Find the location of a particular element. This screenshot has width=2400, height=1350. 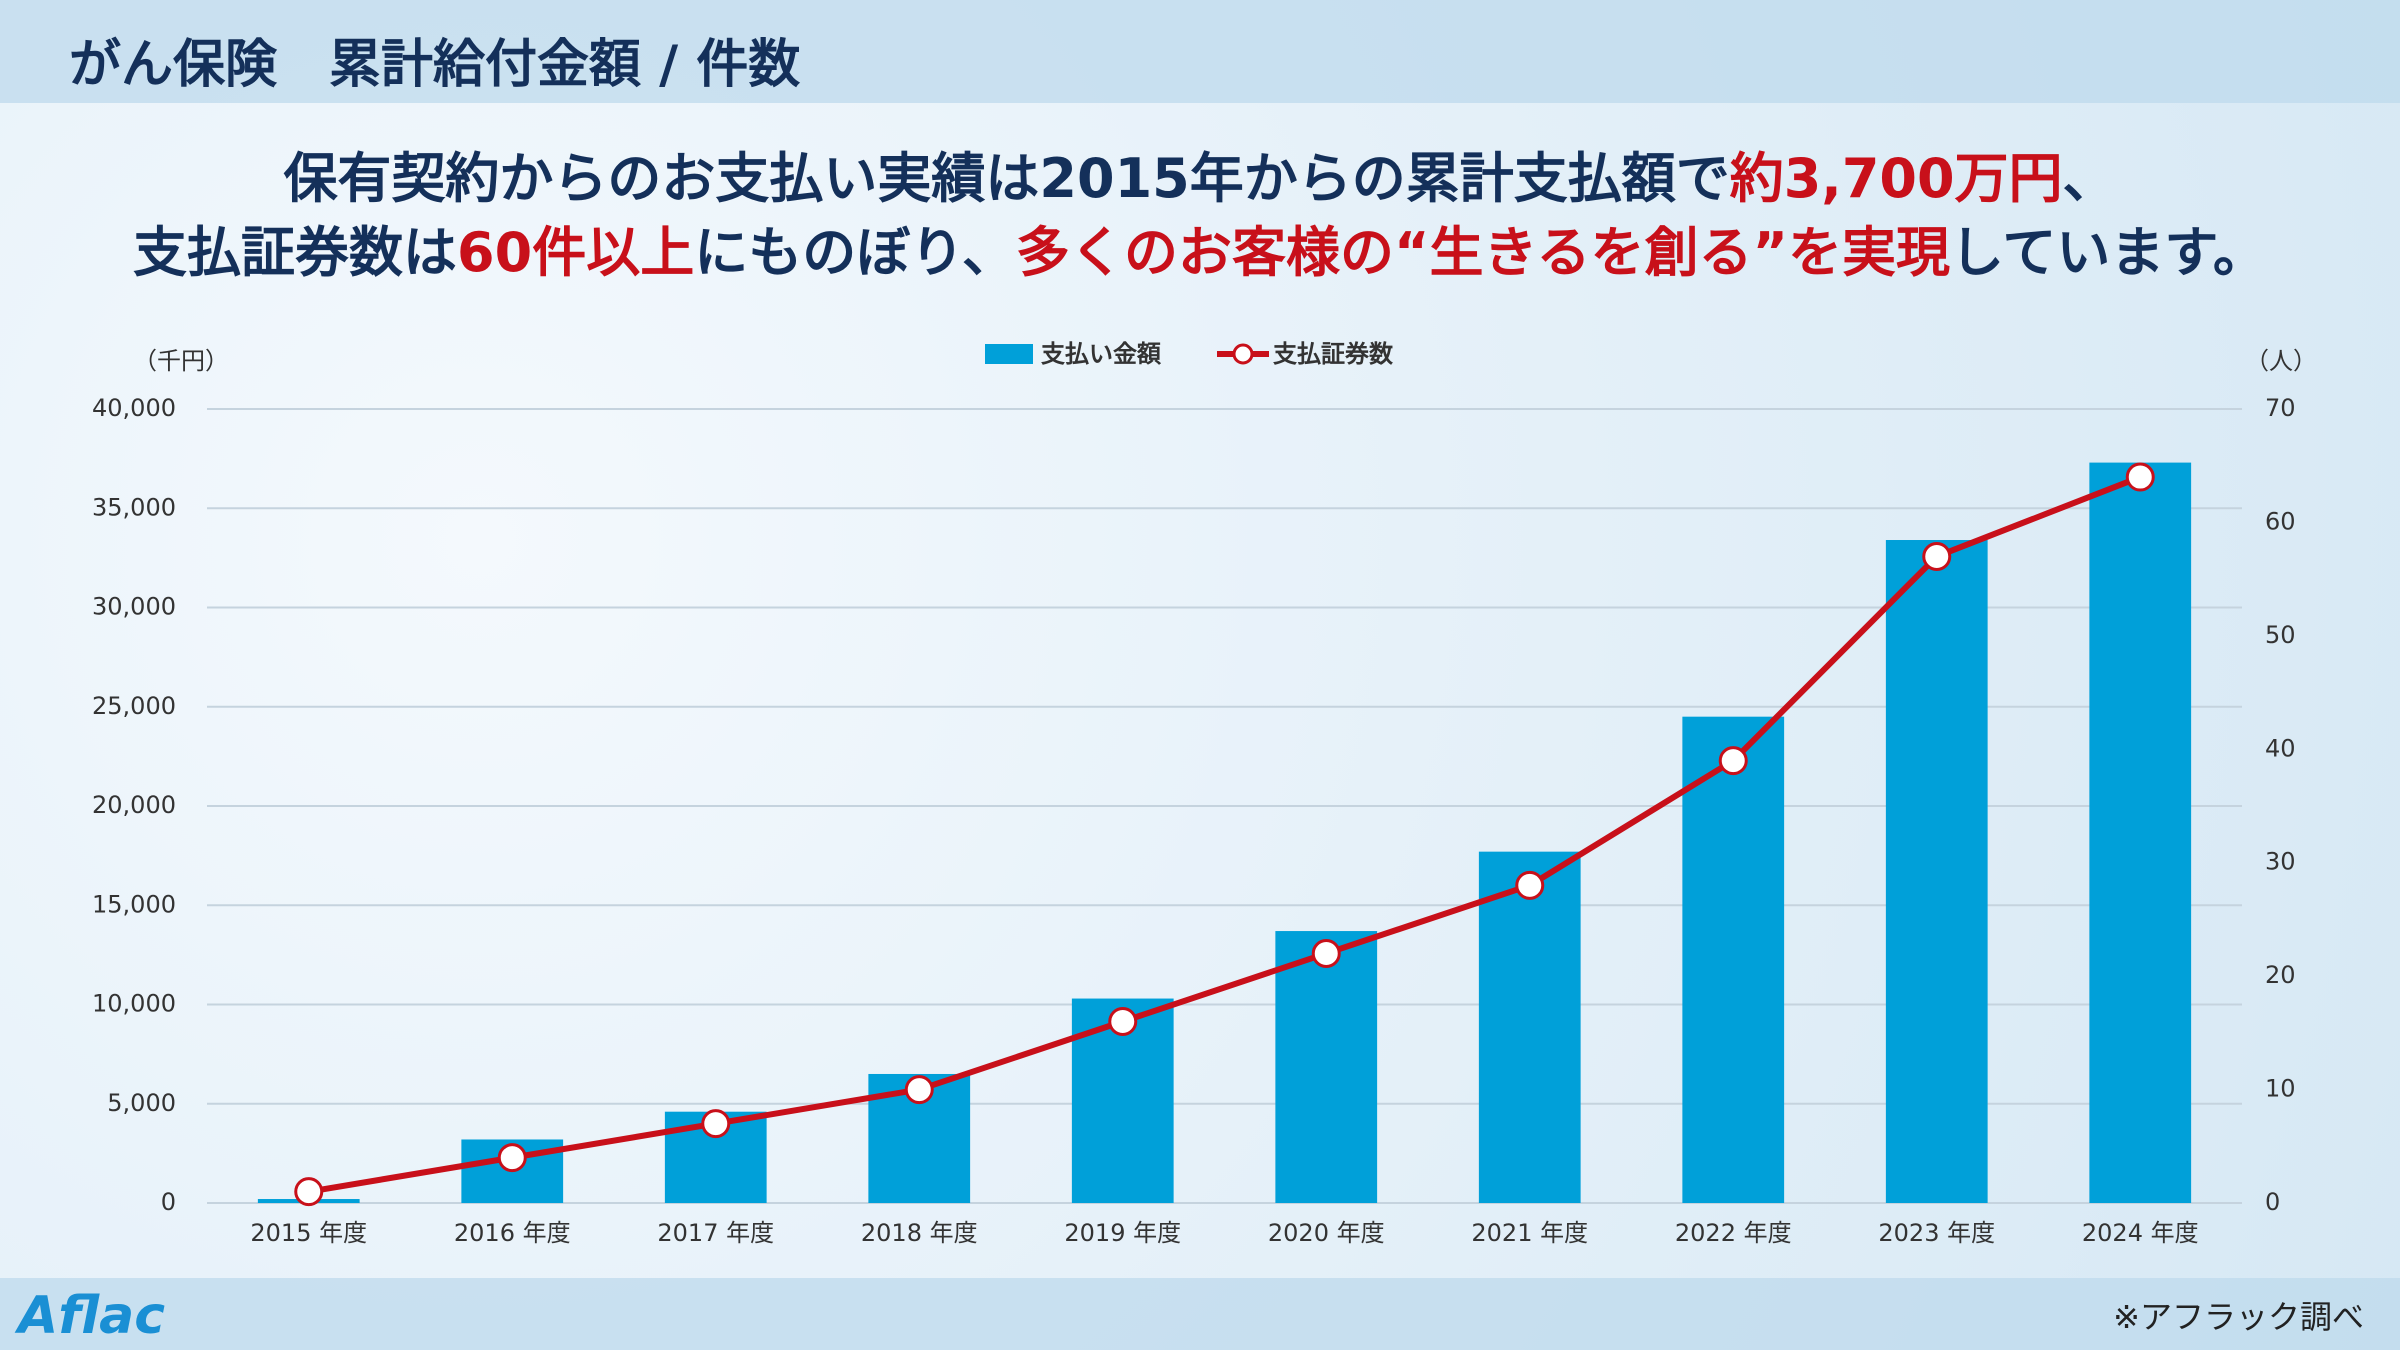

headline-text: 保有契約からのお支払い実績は2015年からの累計支払額で is located at coordinates (1006, 178).